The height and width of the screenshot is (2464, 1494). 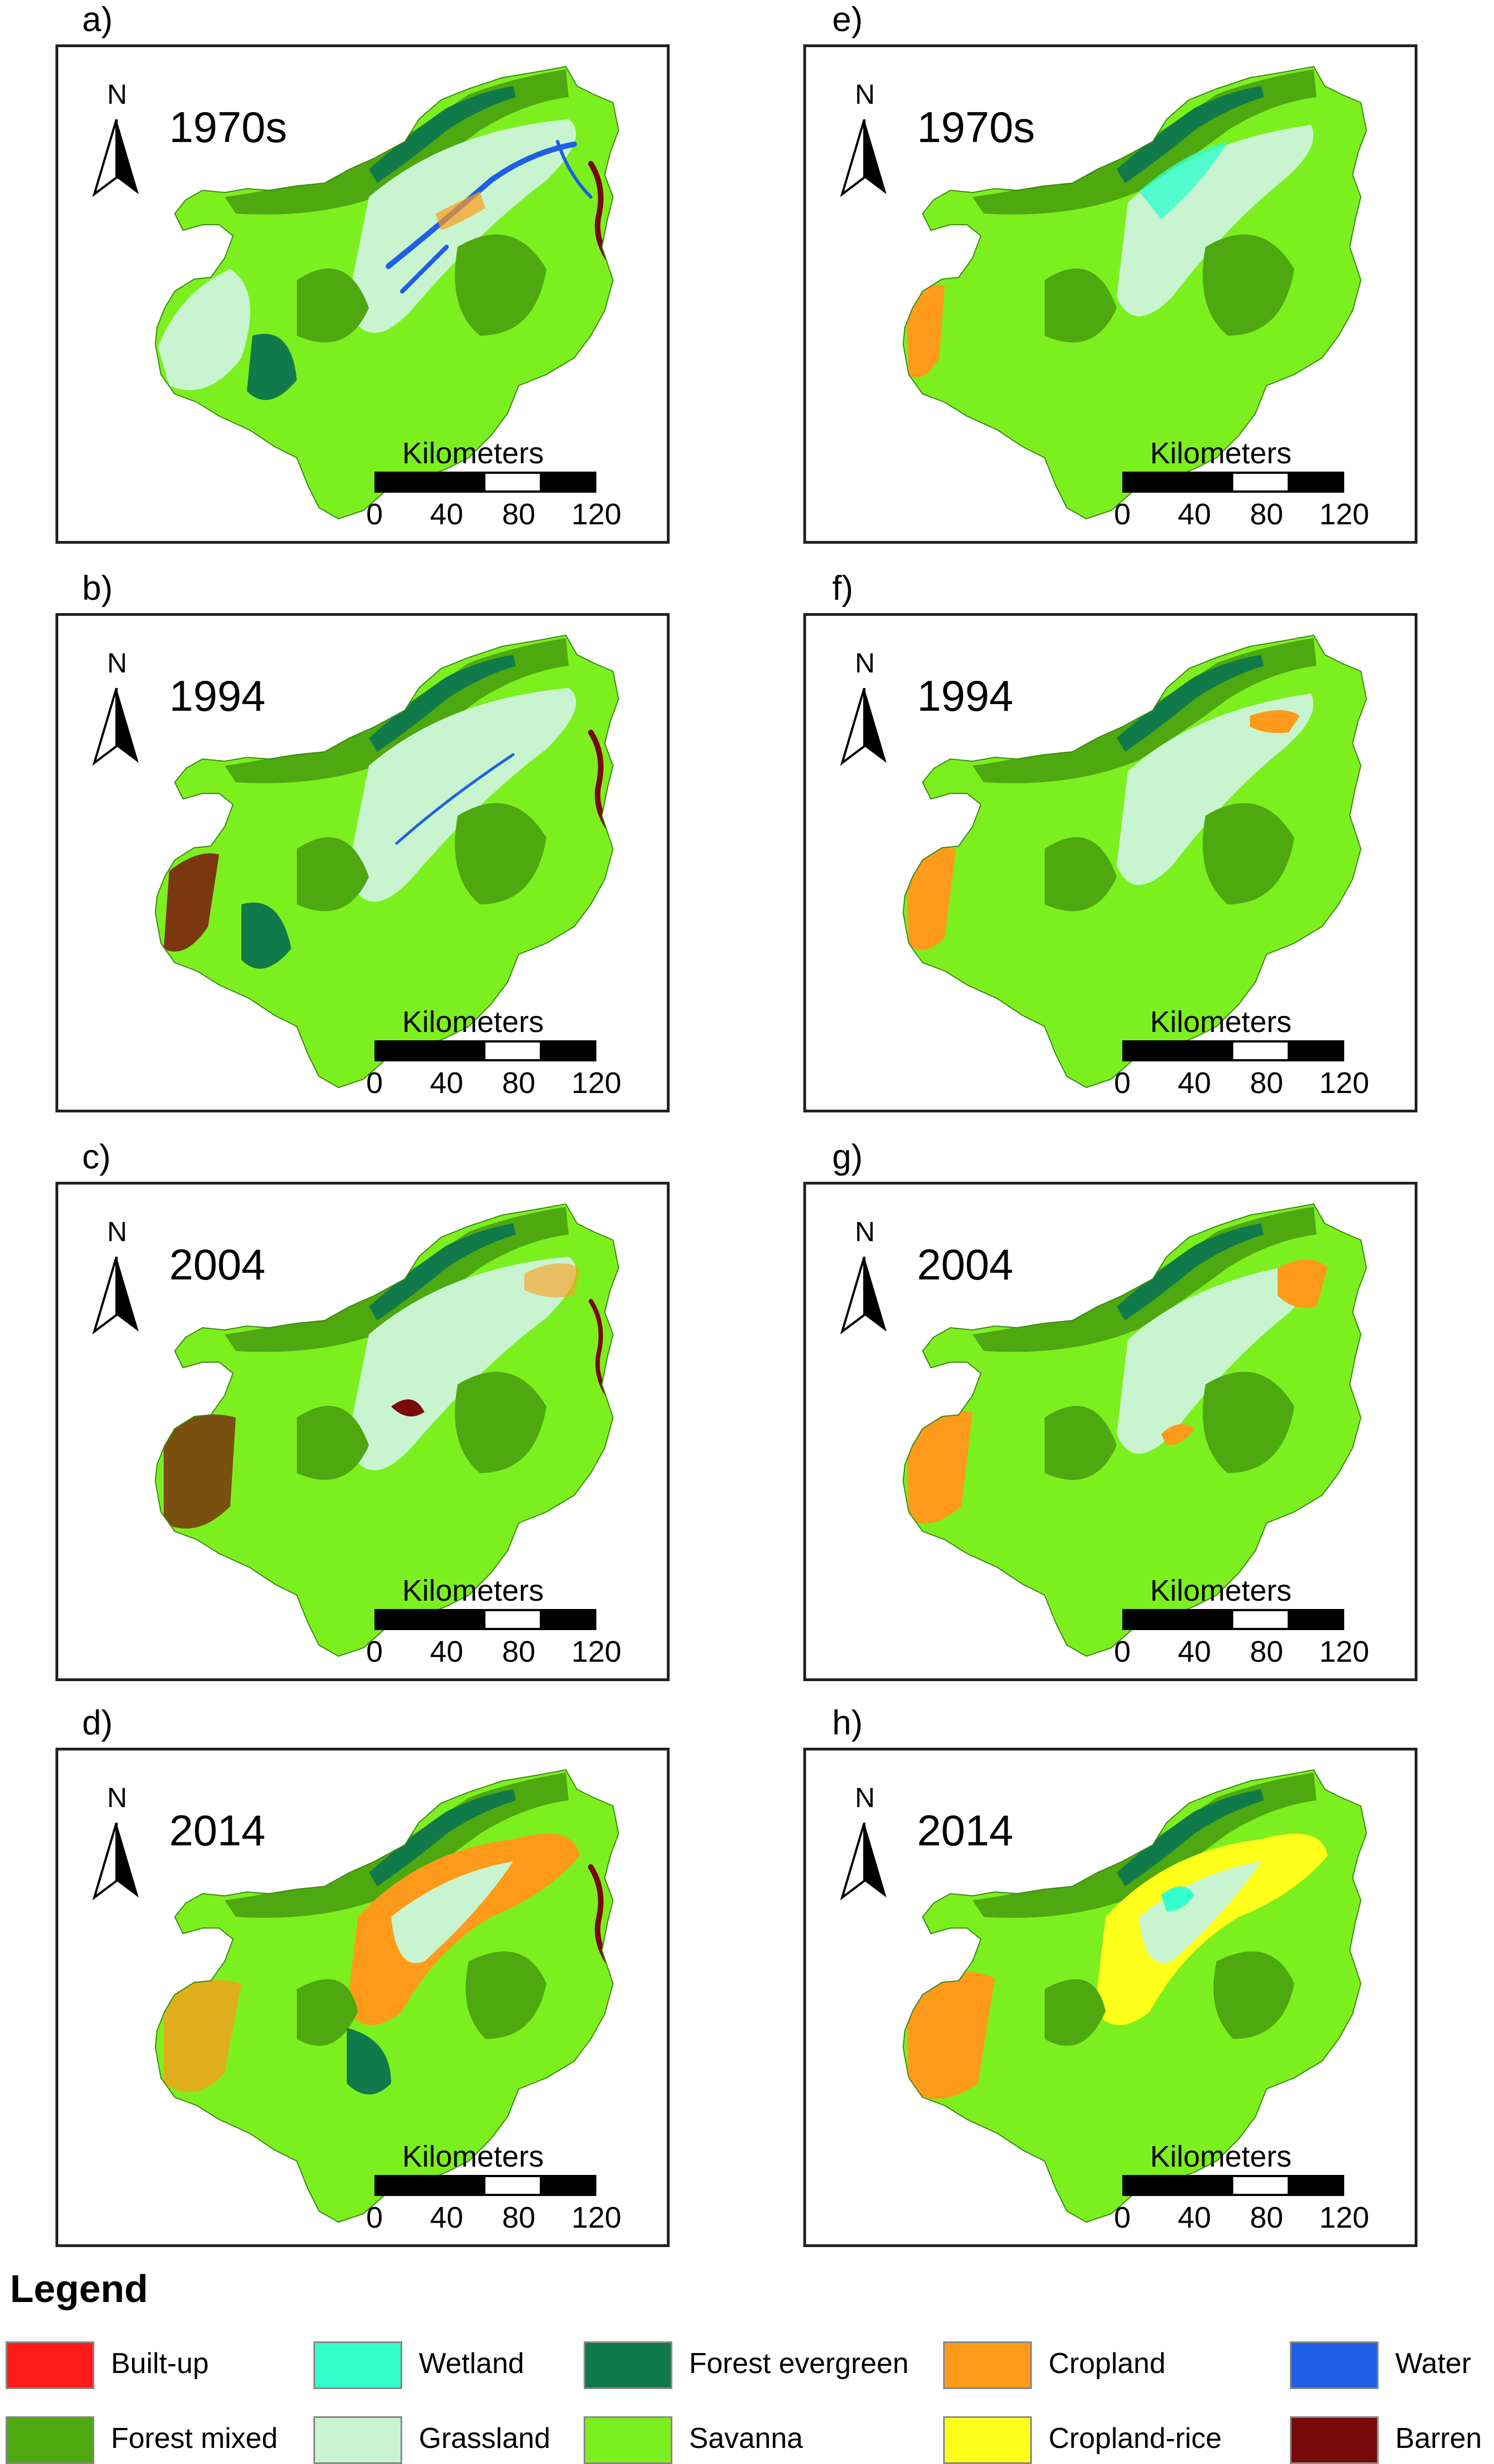 What do you see at coordinates (98, 1723) in the screenshot?
I see `panel-label-d: d)` at bounding box center [98, 1723].